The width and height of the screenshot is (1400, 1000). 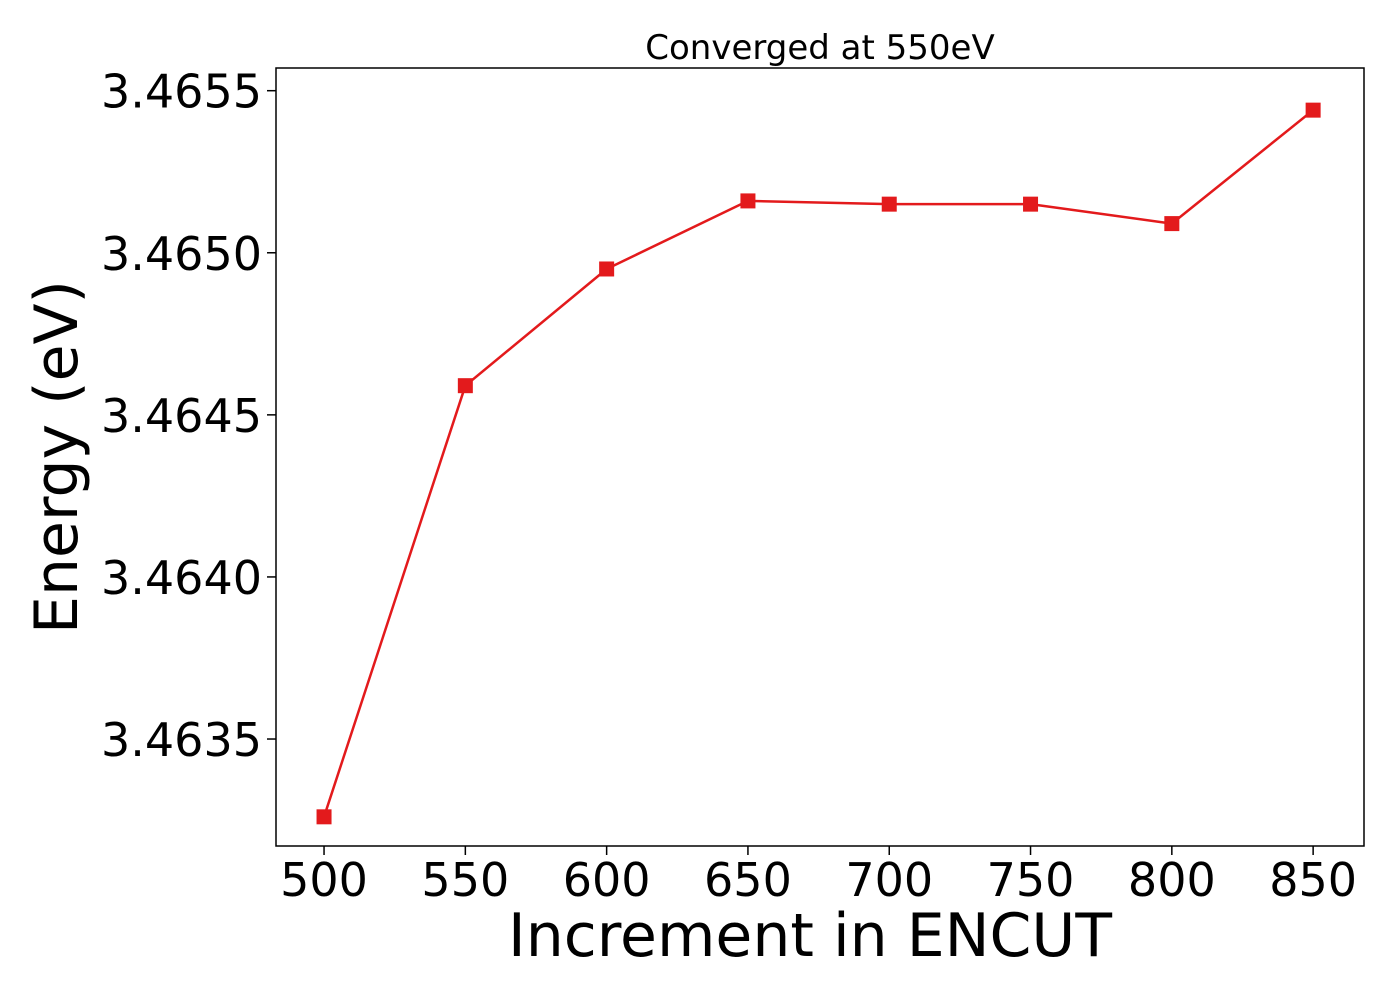 What do you see at coordinates (1172, 880) in the screenshot?
I see `x-tick-label: 800` at bounding box center [1172, 880].